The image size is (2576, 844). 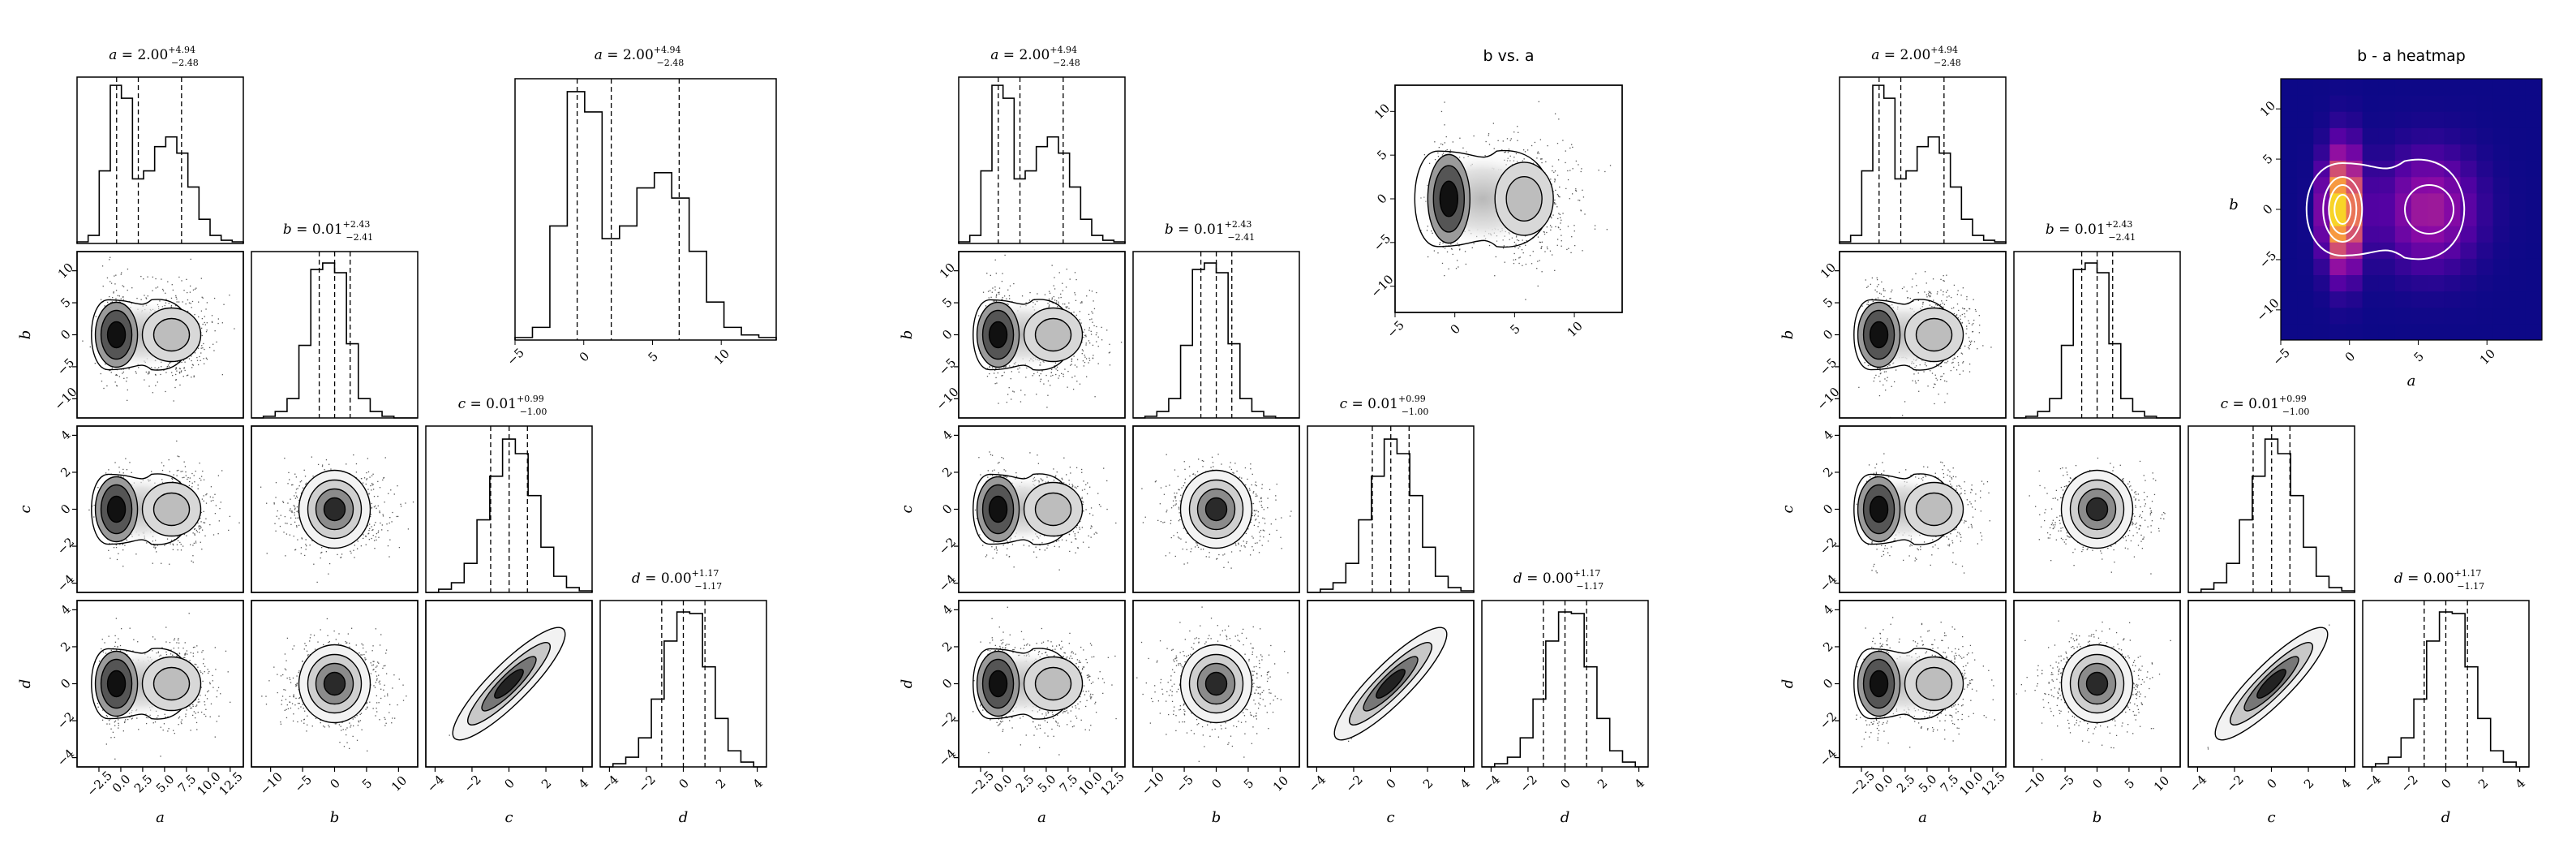 What do you see at coordinates (1575, 329) in the screenshot?
I see `inset-x-tick-label: 10` at bounding box center [1575, 329].